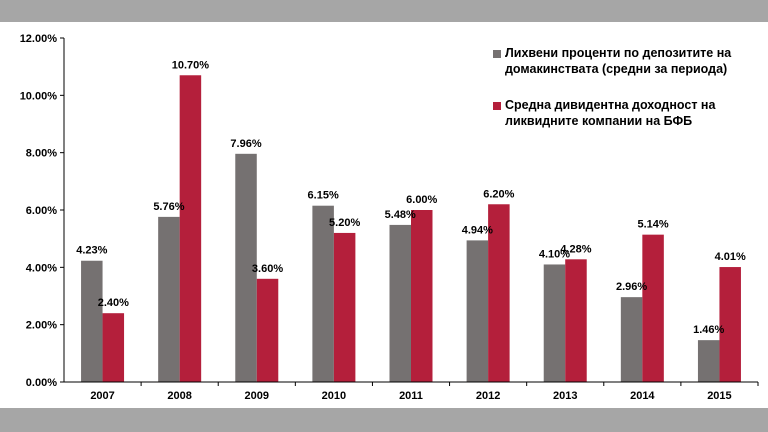  I want to click on x-tick-label-2015: 2015, so click(719, 396).